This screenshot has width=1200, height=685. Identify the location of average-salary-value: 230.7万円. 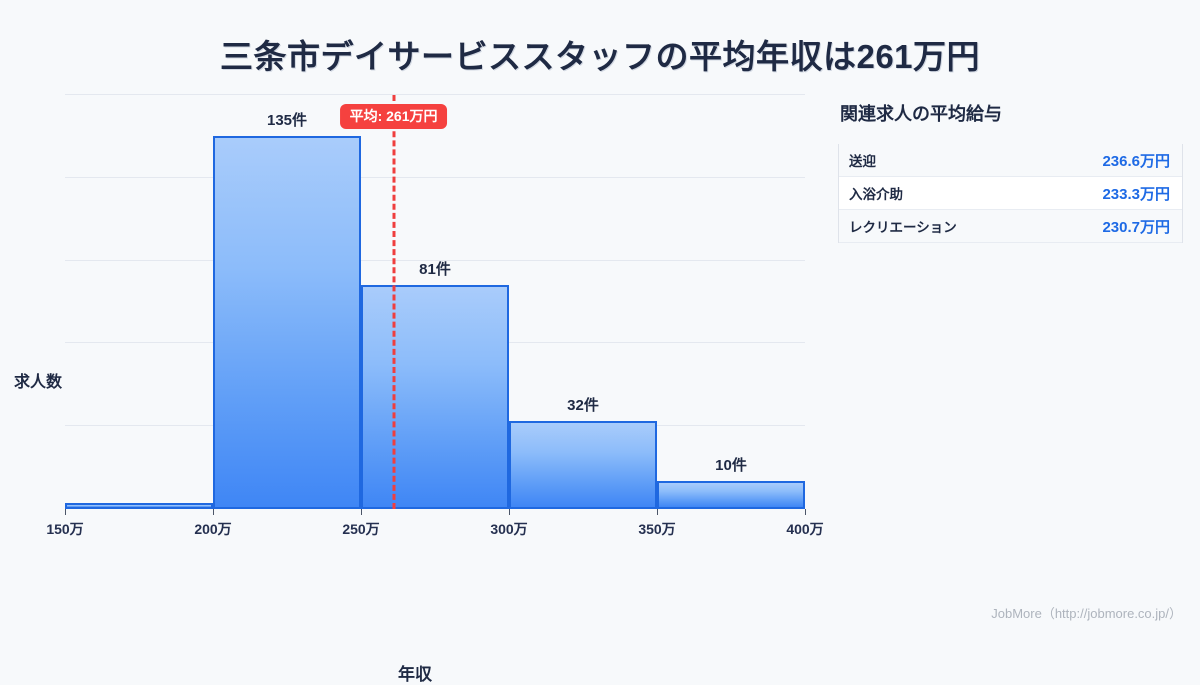
(1136, 227).